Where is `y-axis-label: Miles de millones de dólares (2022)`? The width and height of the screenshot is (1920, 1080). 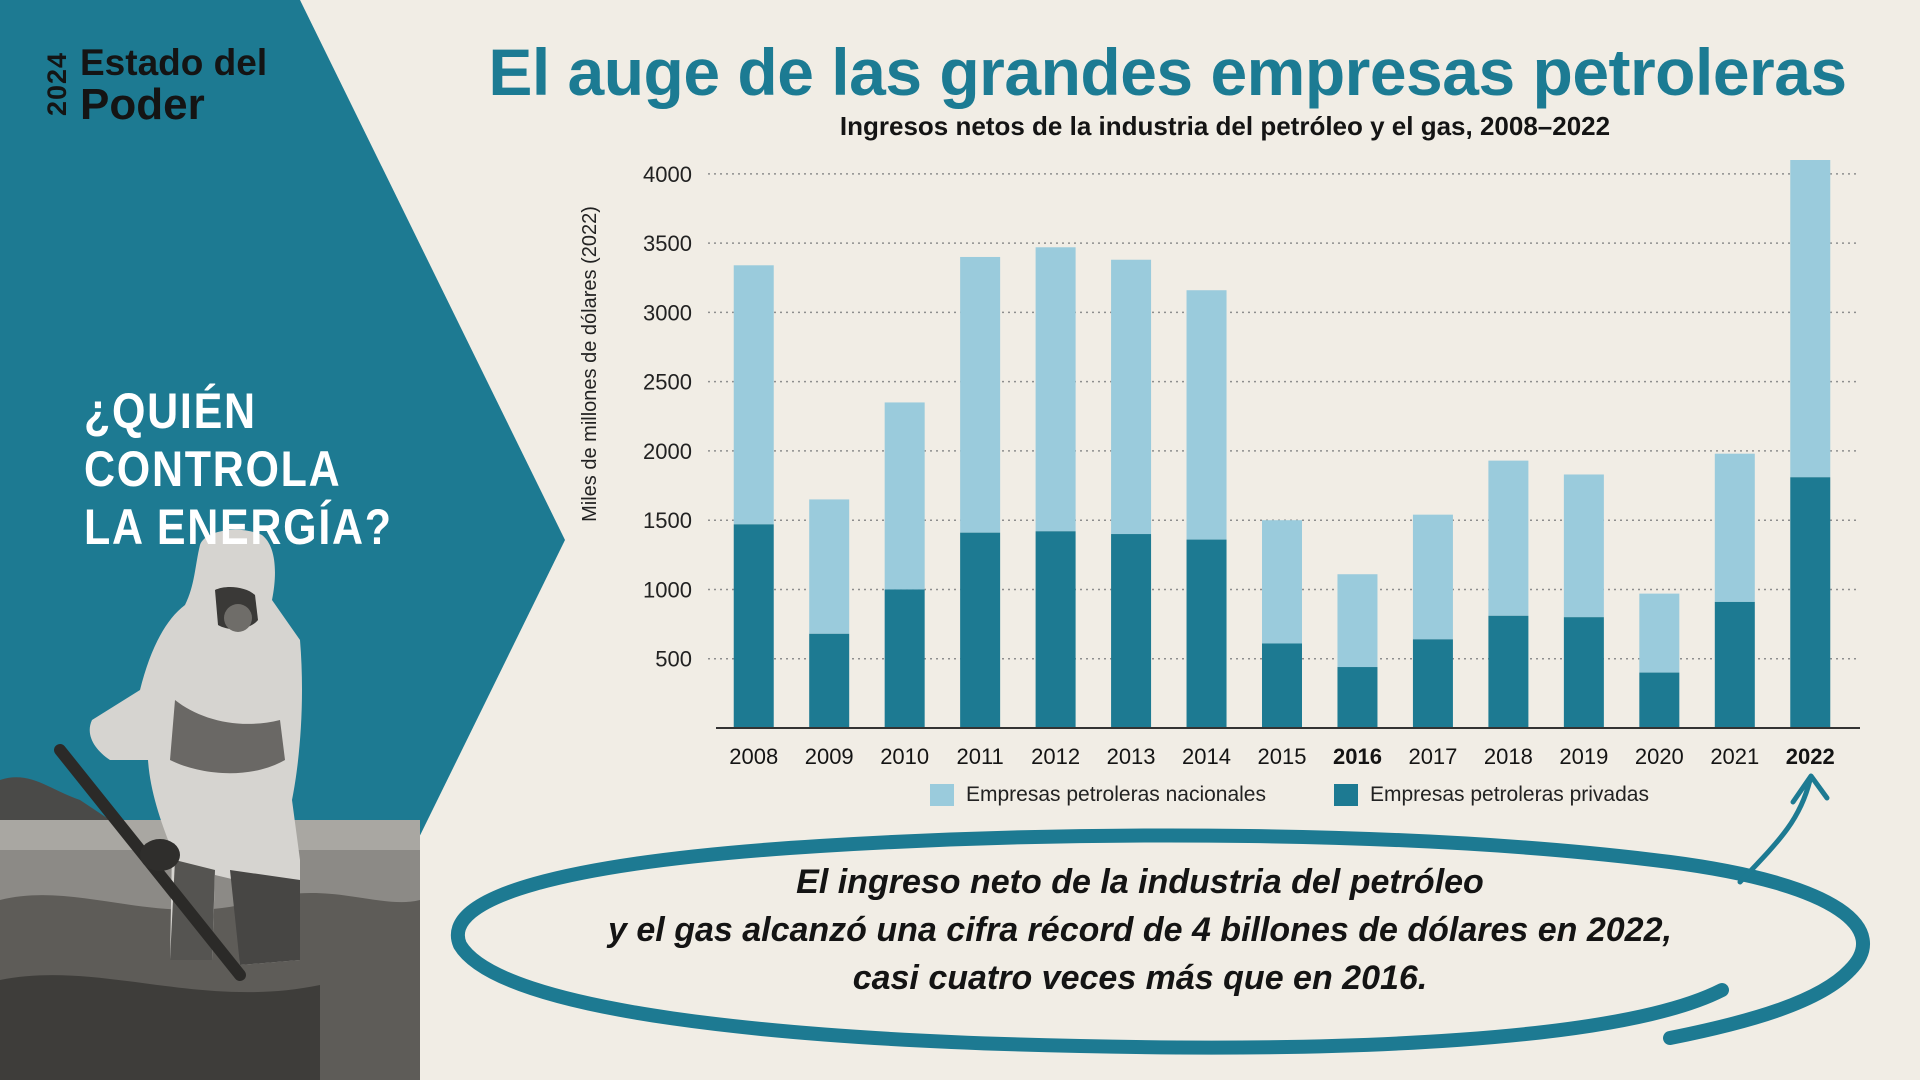
y-axis-label: Miles de millones de dólares (2022) is located at coordinates (590, 364).